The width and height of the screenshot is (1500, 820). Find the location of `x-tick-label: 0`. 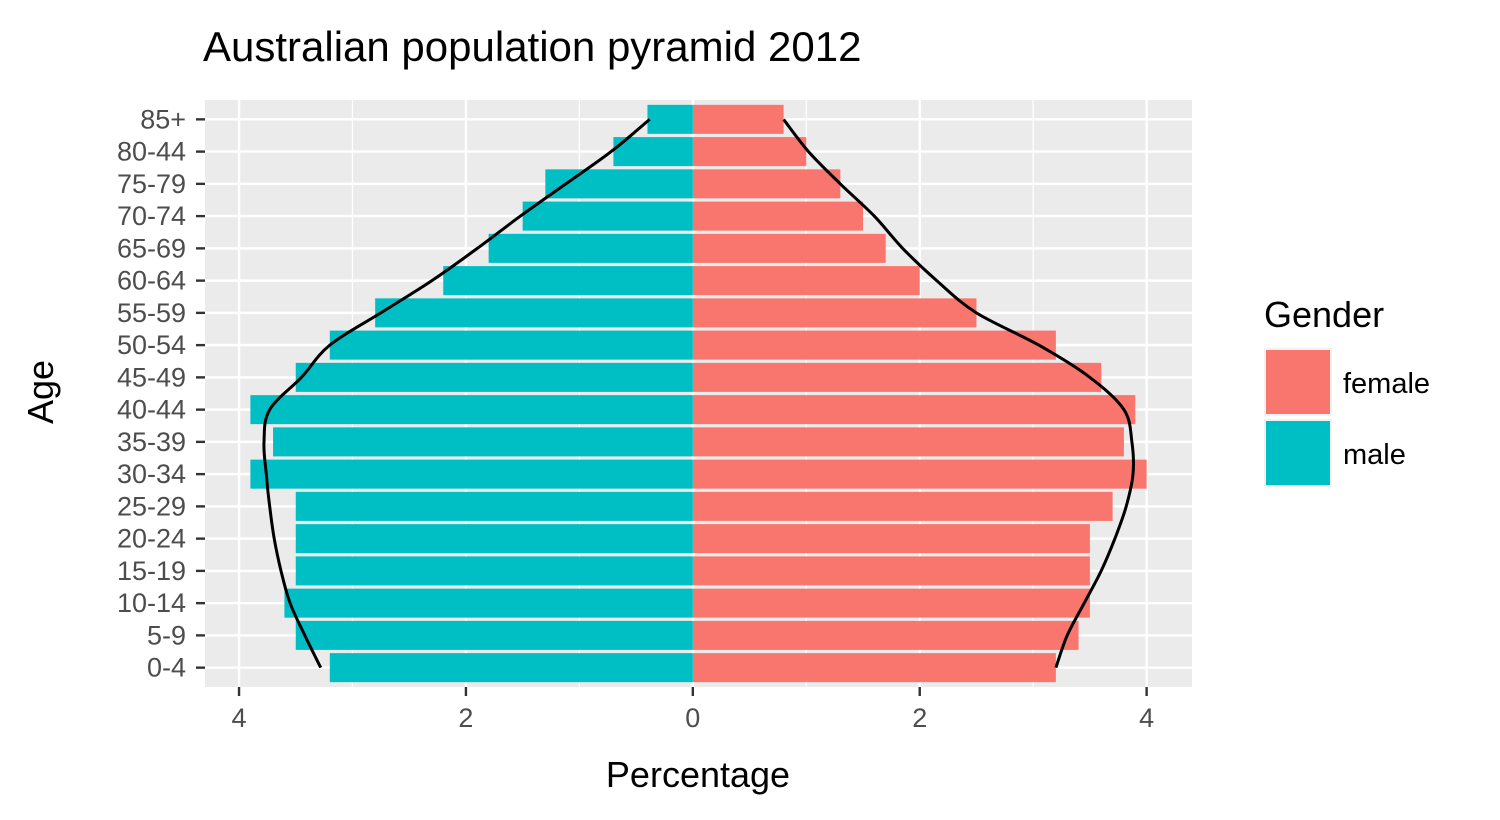

x-tick-label: 0 is located at coordinates (692, 718).